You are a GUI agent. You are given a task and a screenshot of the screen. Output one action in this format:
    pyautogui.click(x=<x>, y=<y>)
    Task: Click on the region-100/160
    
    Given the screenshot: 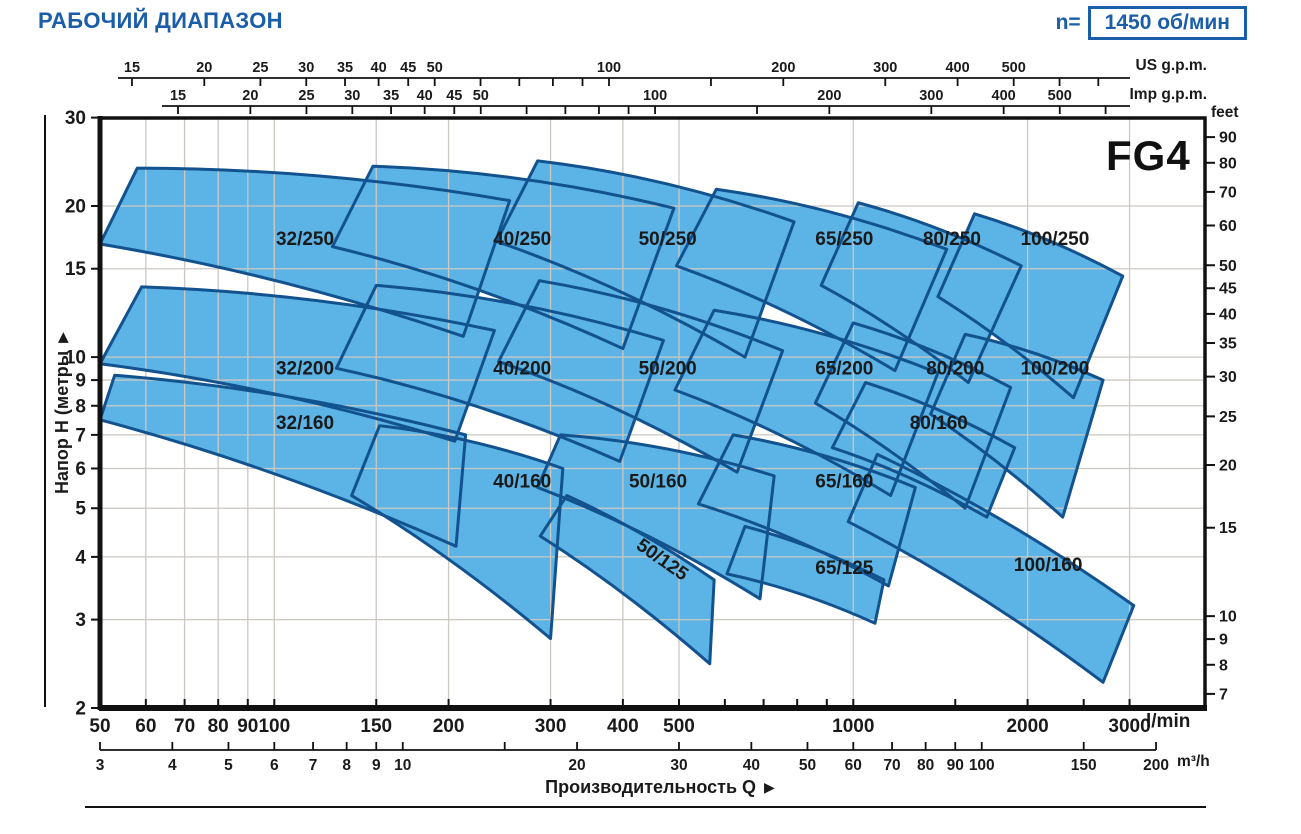 What is the action you would take?
    pyautogui.click(x=991, y=568)
    